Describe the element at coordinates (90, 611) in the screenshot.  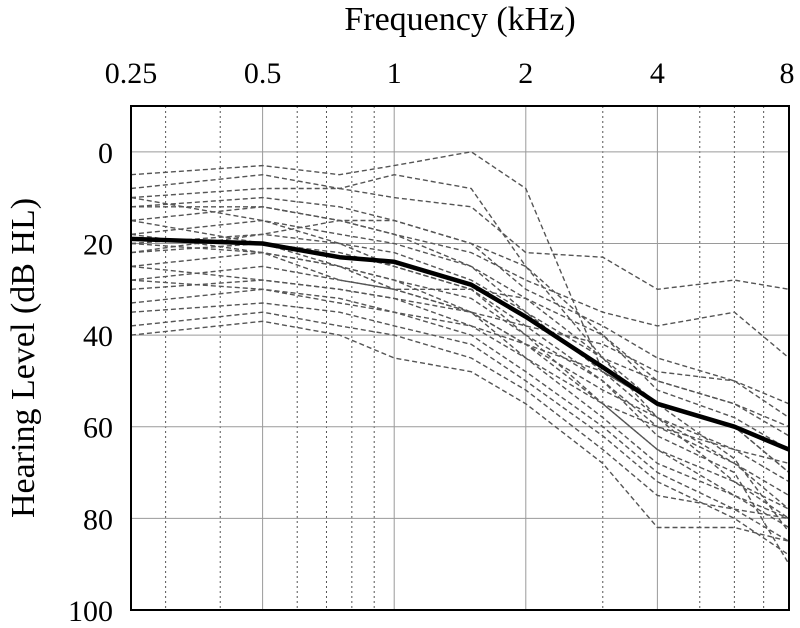
I see `y-tick-label-5: 100` at that location.